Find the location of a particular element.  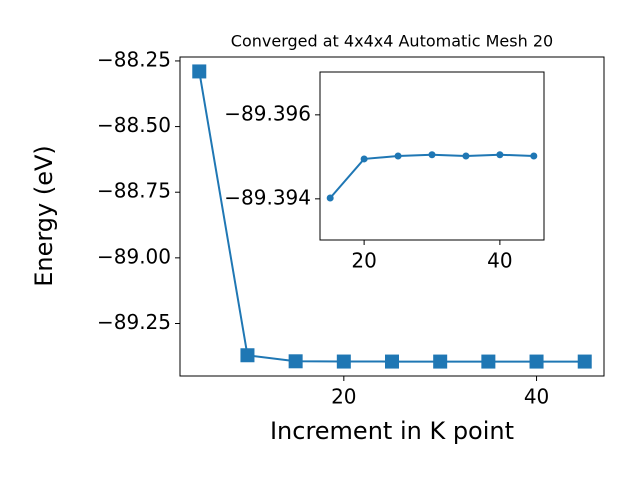

y-tick-label: −89.396 is located at coordinates (267, 113).